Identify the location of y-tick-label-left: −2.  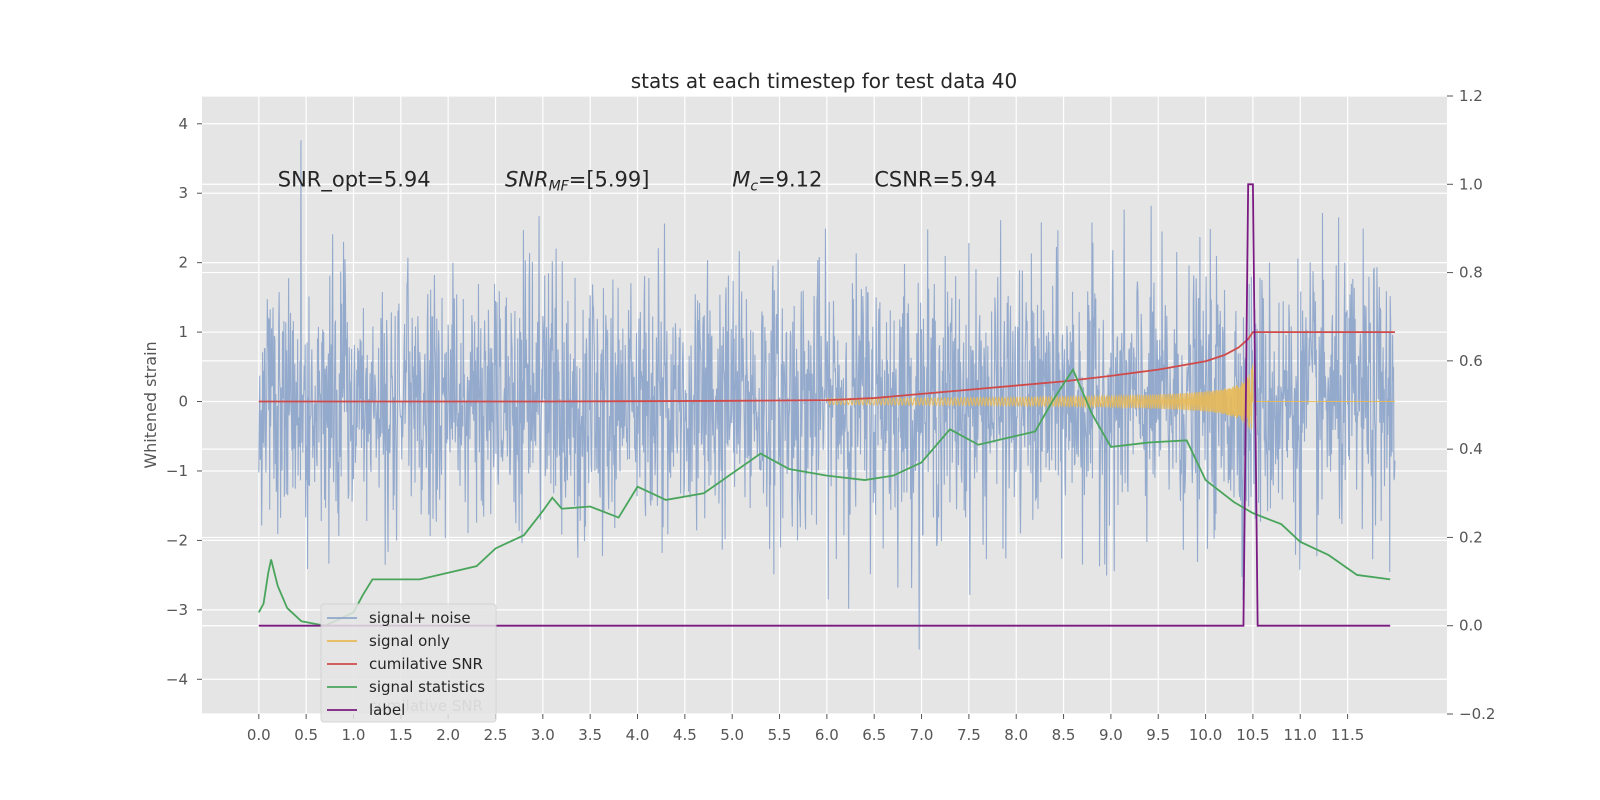
(177, 540).